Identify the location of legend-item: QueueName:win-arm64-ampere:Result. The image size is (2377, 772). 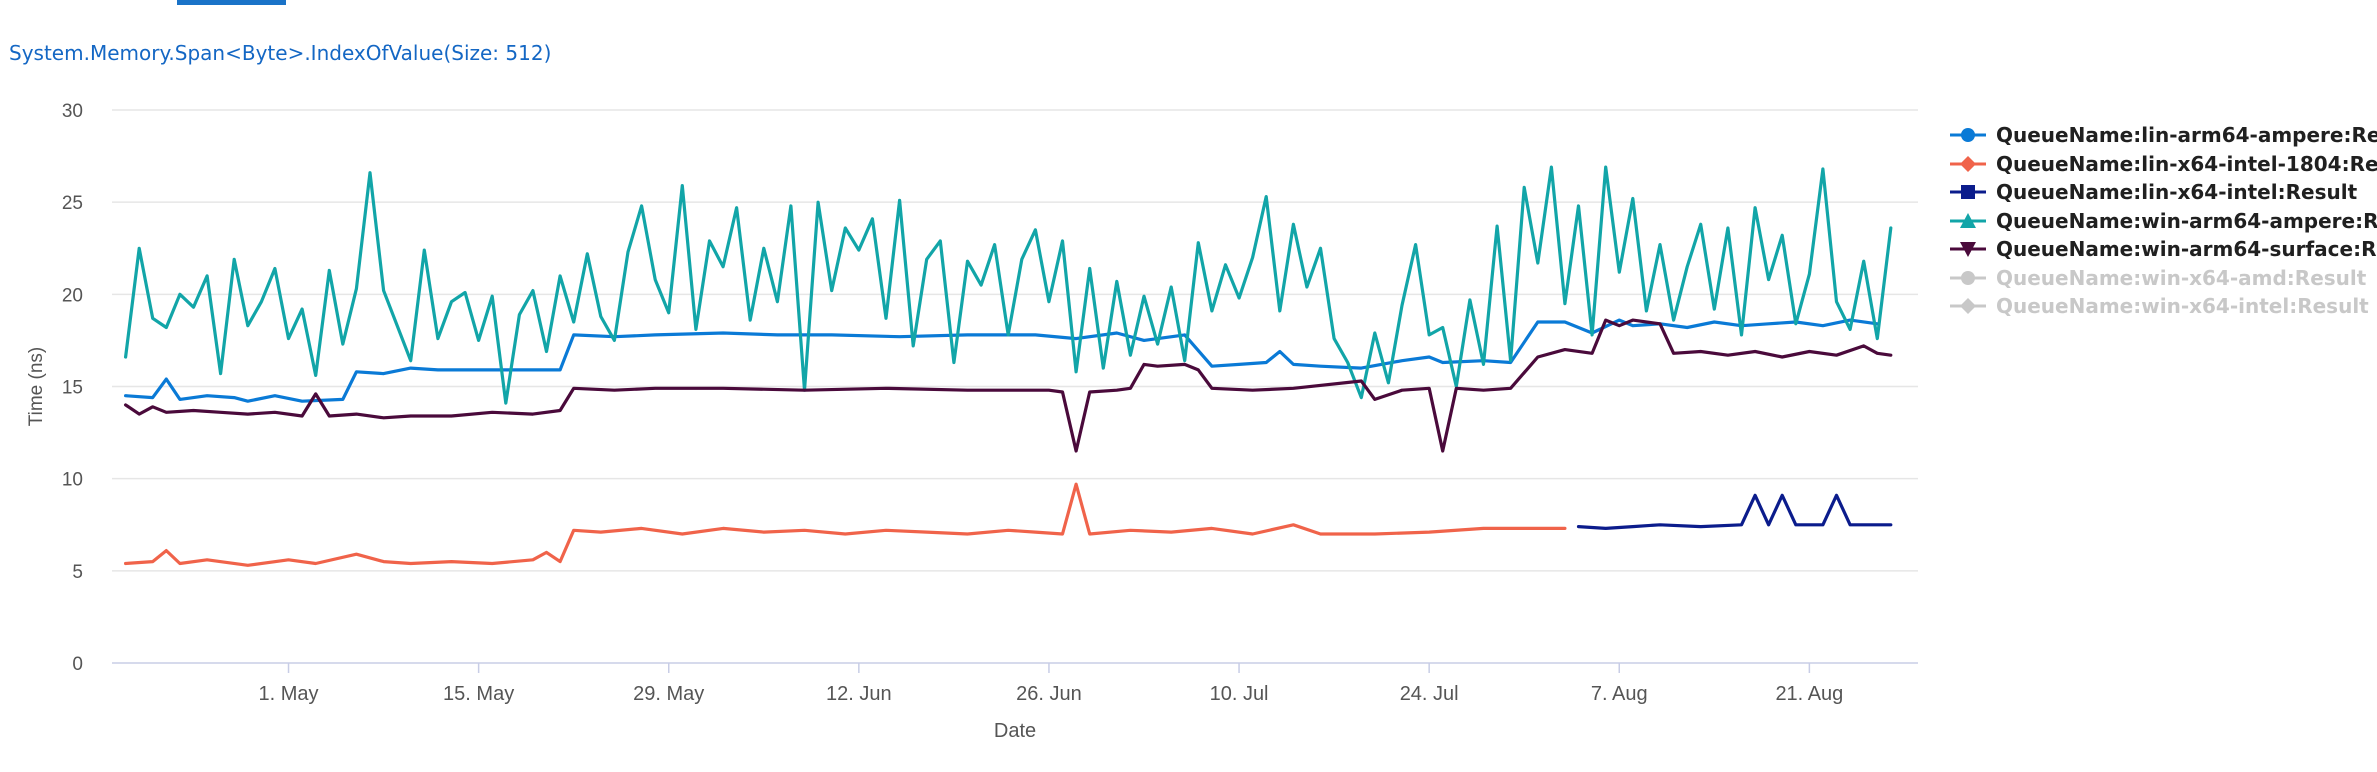
(2163, 222).